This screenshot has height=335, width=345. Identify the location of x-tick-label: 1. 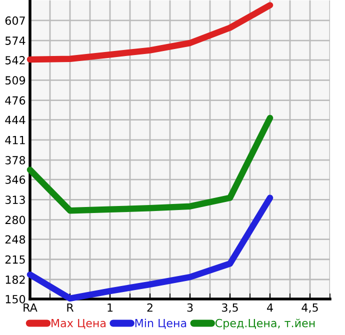
(110, 308).